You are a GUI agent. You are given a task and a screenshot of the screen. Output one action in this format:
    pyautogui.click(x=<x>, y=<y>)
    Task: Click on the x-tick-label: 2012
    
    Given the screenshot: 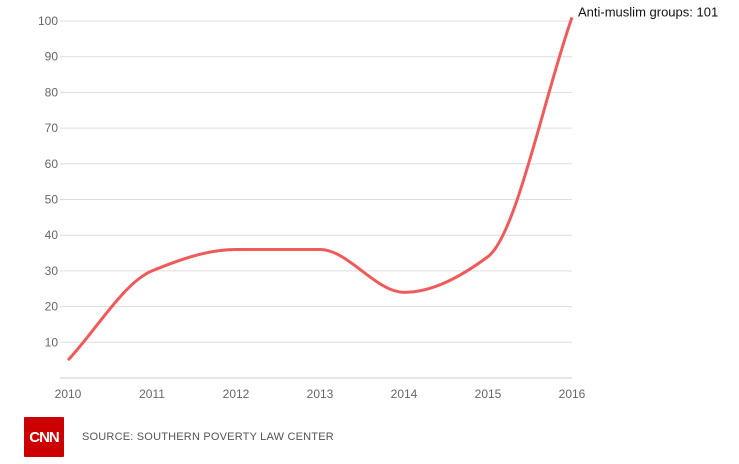 What is the action you would take?
    pyautogui.click(x=236, y=394)
    